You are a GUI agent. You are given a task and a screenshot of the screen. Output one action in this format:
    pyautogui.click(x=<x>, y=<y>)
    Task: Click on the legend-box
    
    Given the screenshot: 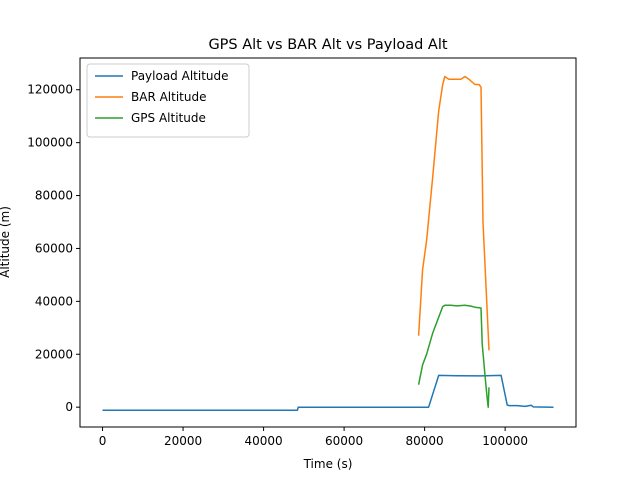 What is the action you would take?
    pyautogui.click(x=168, y=100)
    